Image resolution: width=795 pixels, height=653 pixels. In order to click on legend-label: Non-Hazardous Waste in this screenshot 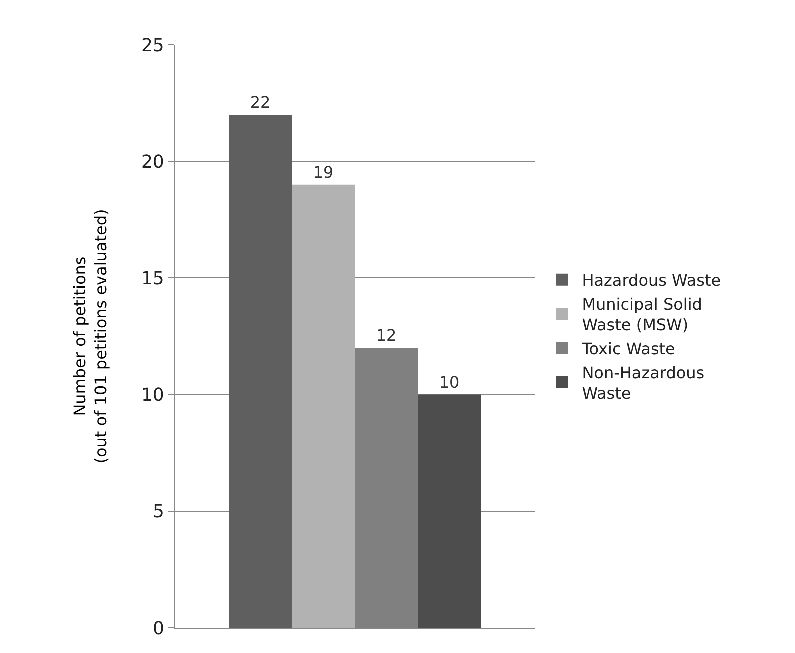, I will do `click(643, 383)`.